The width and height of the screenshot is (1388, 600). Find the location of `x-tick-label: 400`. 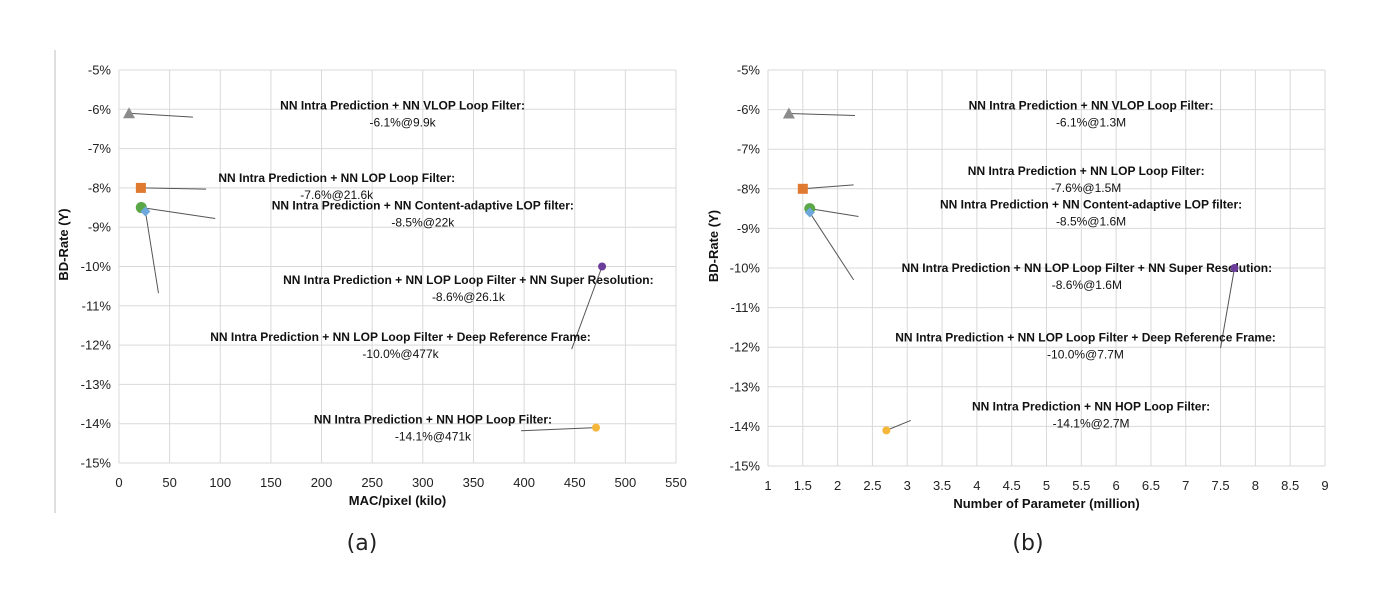

x-tick-label: 400 is located at coordinates (524, 482).